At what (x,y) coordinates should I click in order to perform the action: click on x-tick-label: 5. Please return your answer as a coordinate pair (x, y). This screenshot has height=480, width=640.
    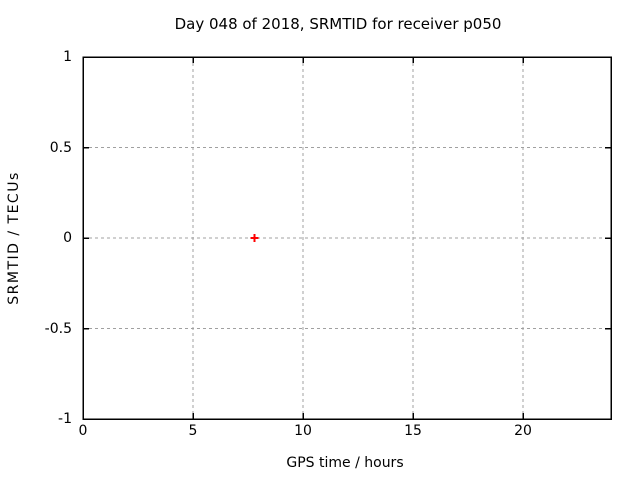
    Looking at the image, I should click on (193, 431).